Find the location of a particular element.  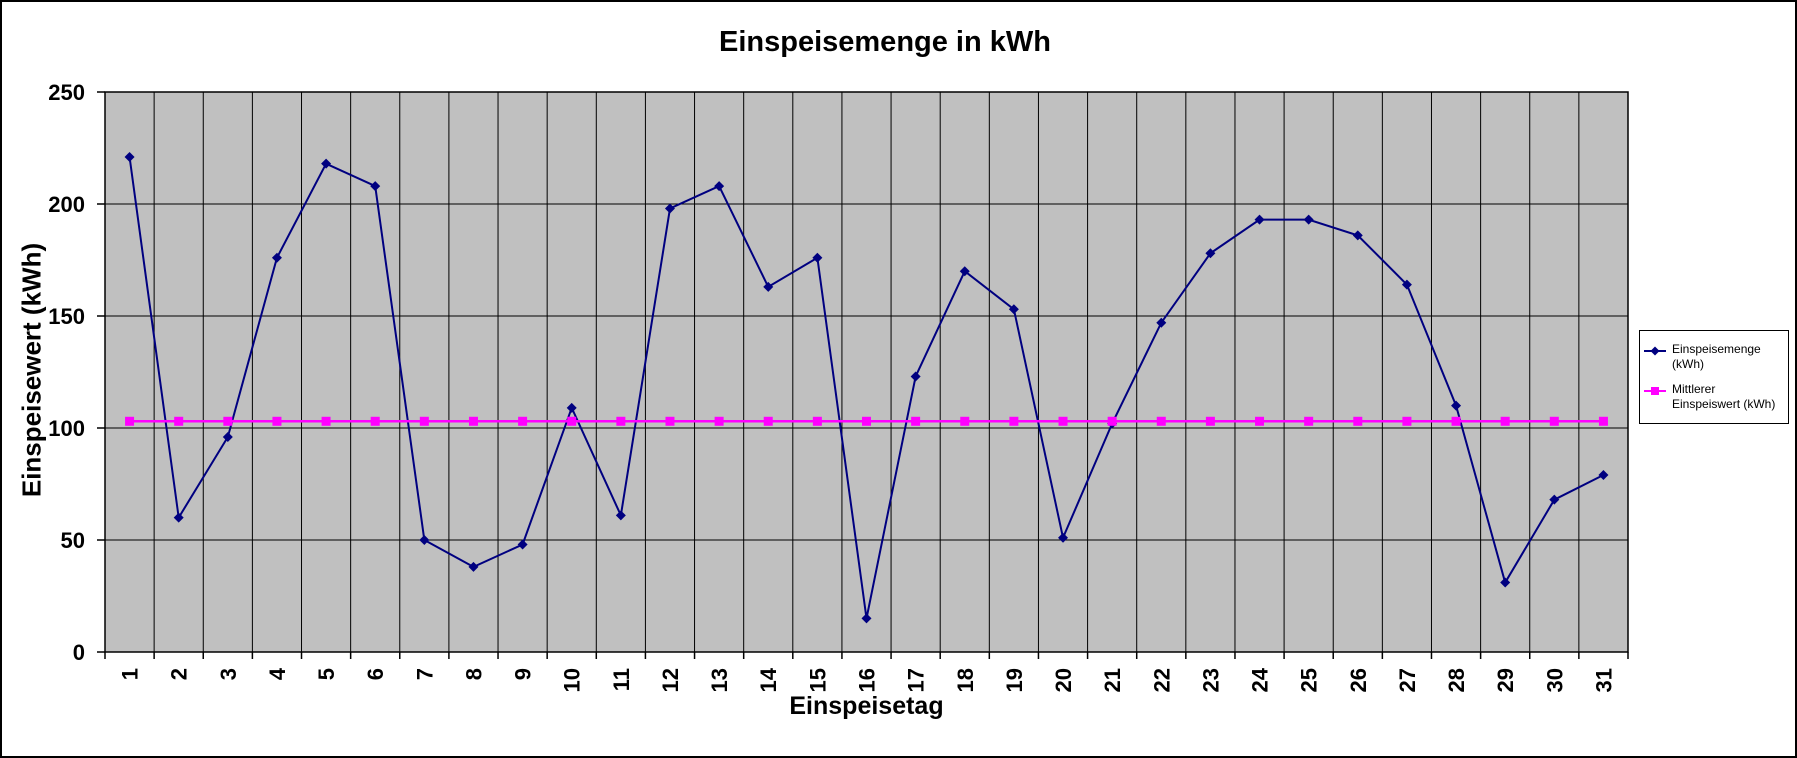

x-tick-label: 30 is located at coordinates (1554, 680).